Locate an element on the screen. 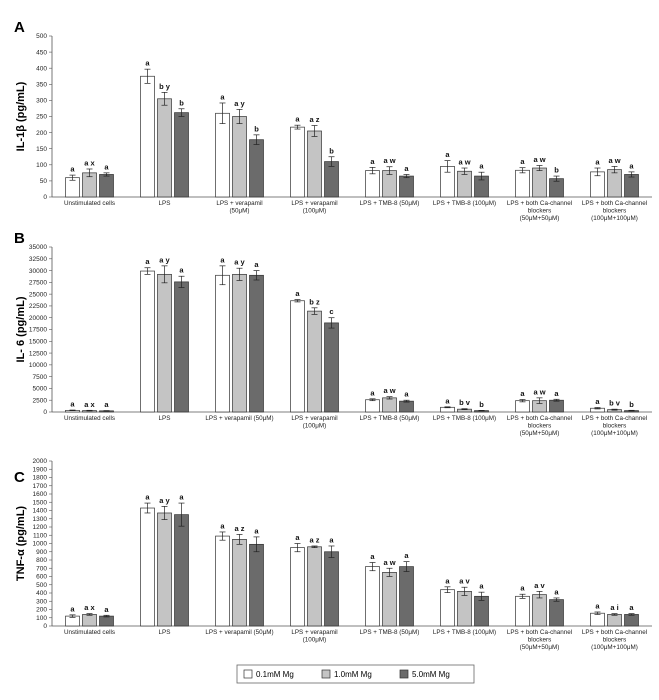  y-tick-label: 1500 is located at coordinates (40, 502).